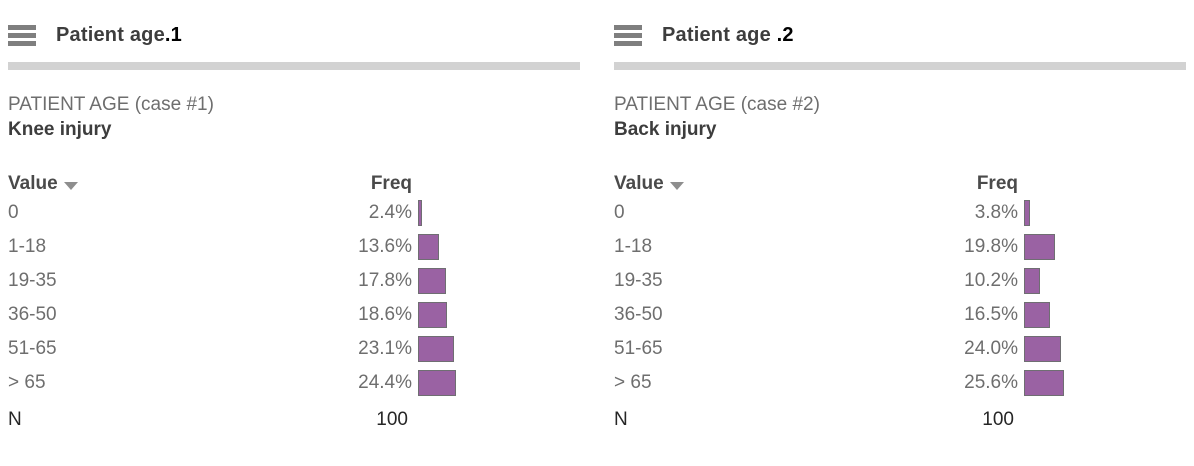 The image size is (1194, 466). Describe the element at coordinates (900, 281) in the screenshot. I see `table-row: 19-35 10.2%` at that location.